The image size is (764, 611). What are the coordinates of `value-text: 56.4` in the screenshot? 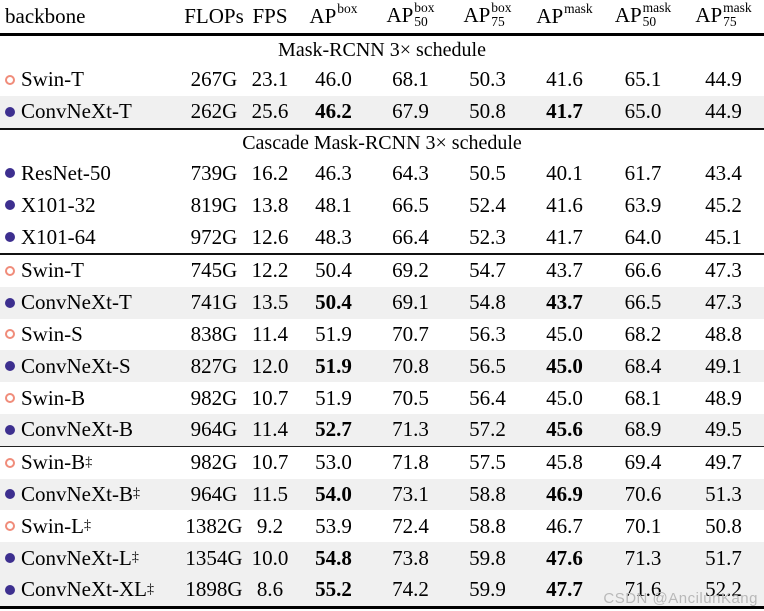 It's located at (487, 397).